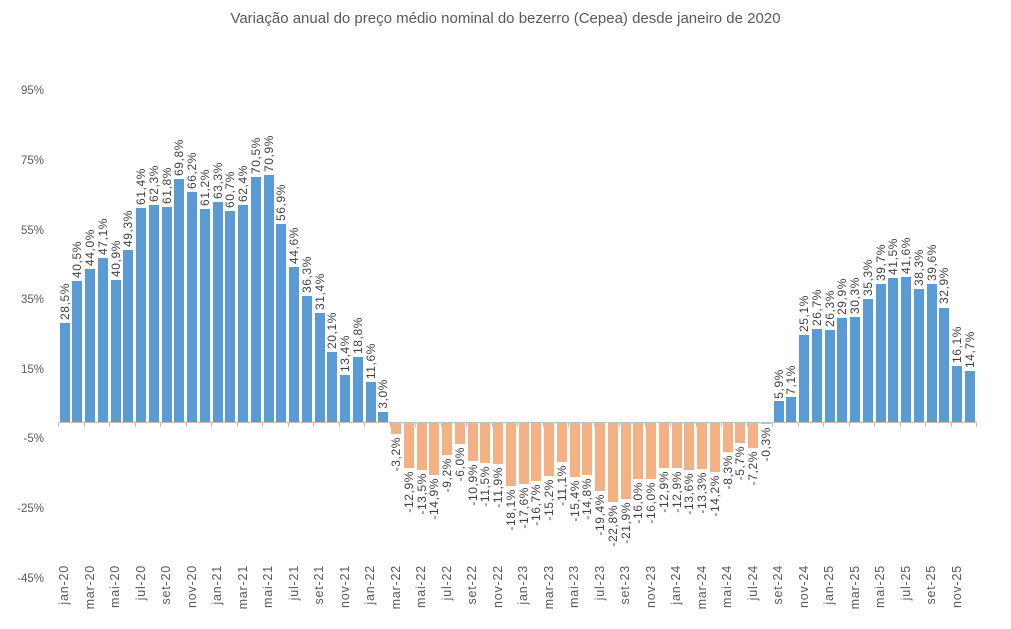  Describe the element at coordinates (625, 585) in the screenshot. I see `x-tick-label: set-23` at that location.